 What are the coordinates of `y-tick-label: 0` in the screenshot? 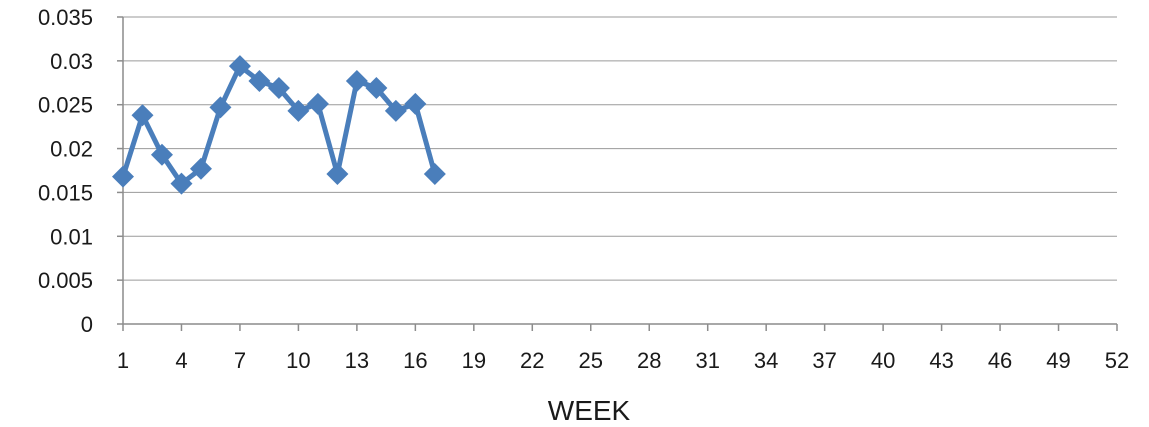 It's located at (87, 324).